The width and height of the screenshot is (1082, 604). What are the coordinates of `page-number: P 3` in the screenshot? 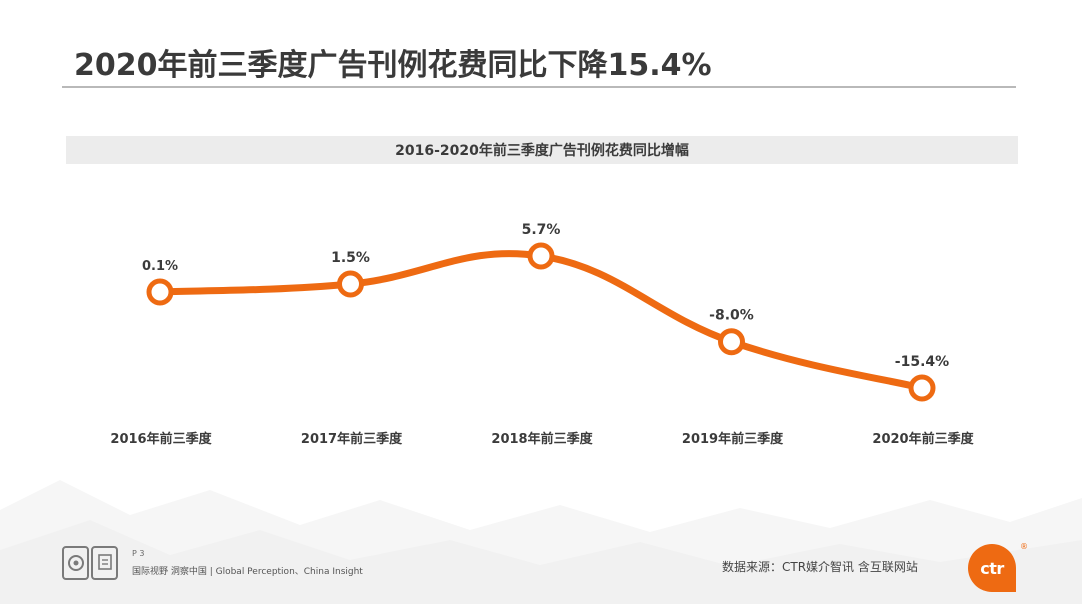 It's located at (138, 553).